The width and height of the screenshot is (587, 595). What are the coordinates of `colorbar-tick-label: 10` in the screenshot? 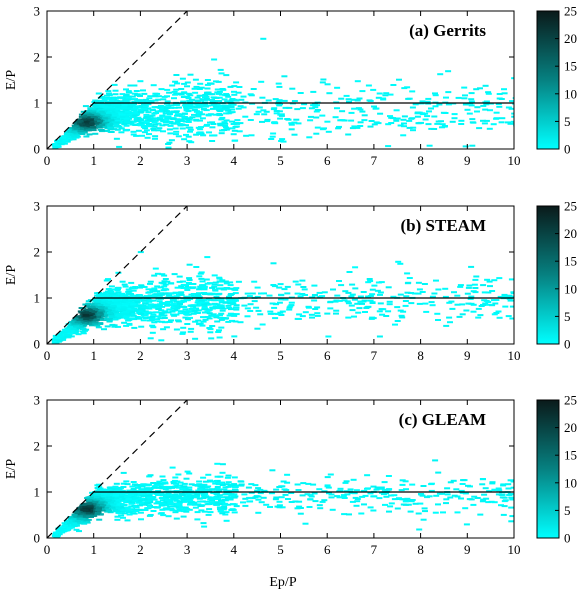 It's located at (570, 288).